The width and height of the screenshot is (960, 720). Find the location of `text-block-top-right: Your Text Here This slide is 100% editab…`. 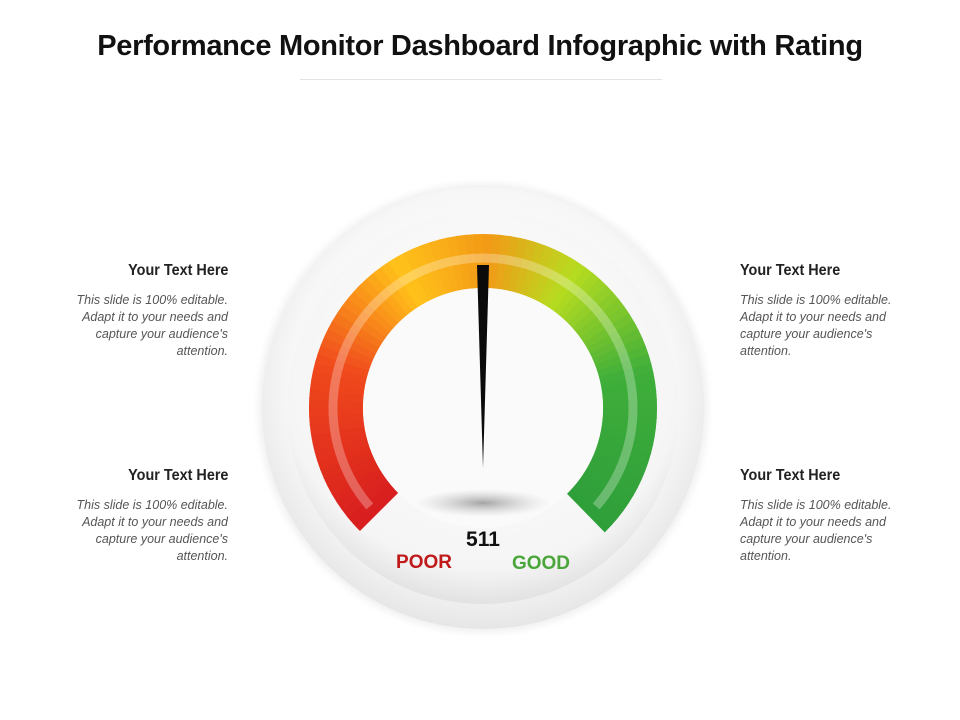

text-block-top-right: Your Text Here This slide is 100% editab… is located at coordinates (830, 311).